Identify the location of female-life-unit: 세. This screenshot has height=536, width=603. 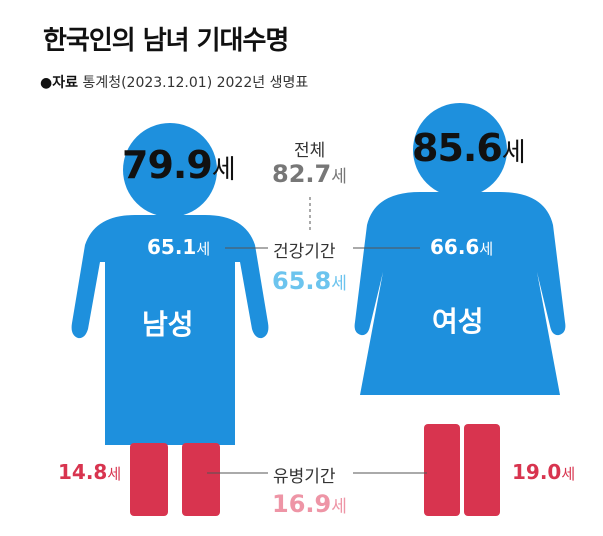
(513, 153).